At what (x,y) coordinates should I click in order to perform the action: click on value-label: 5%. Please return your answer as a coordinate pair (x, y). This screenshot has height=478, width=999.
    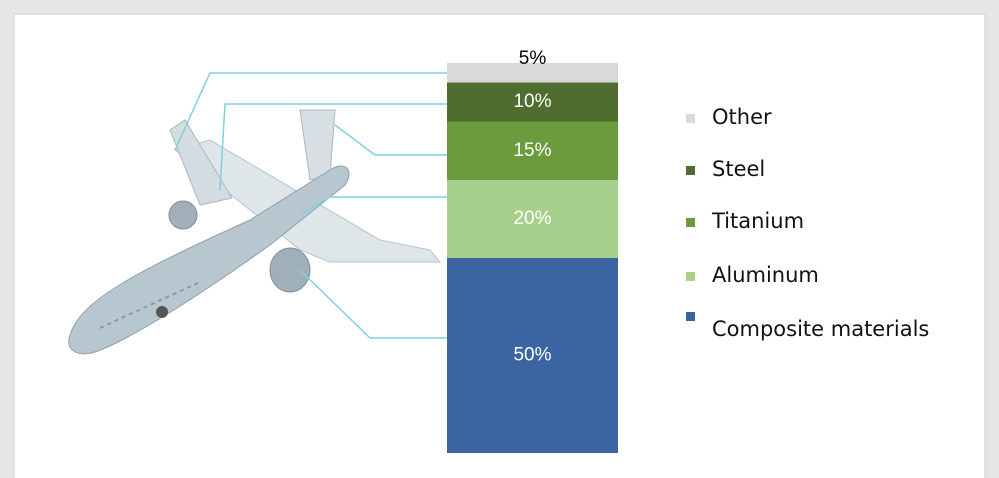
    Looking at the image, I should click on (533, 58).